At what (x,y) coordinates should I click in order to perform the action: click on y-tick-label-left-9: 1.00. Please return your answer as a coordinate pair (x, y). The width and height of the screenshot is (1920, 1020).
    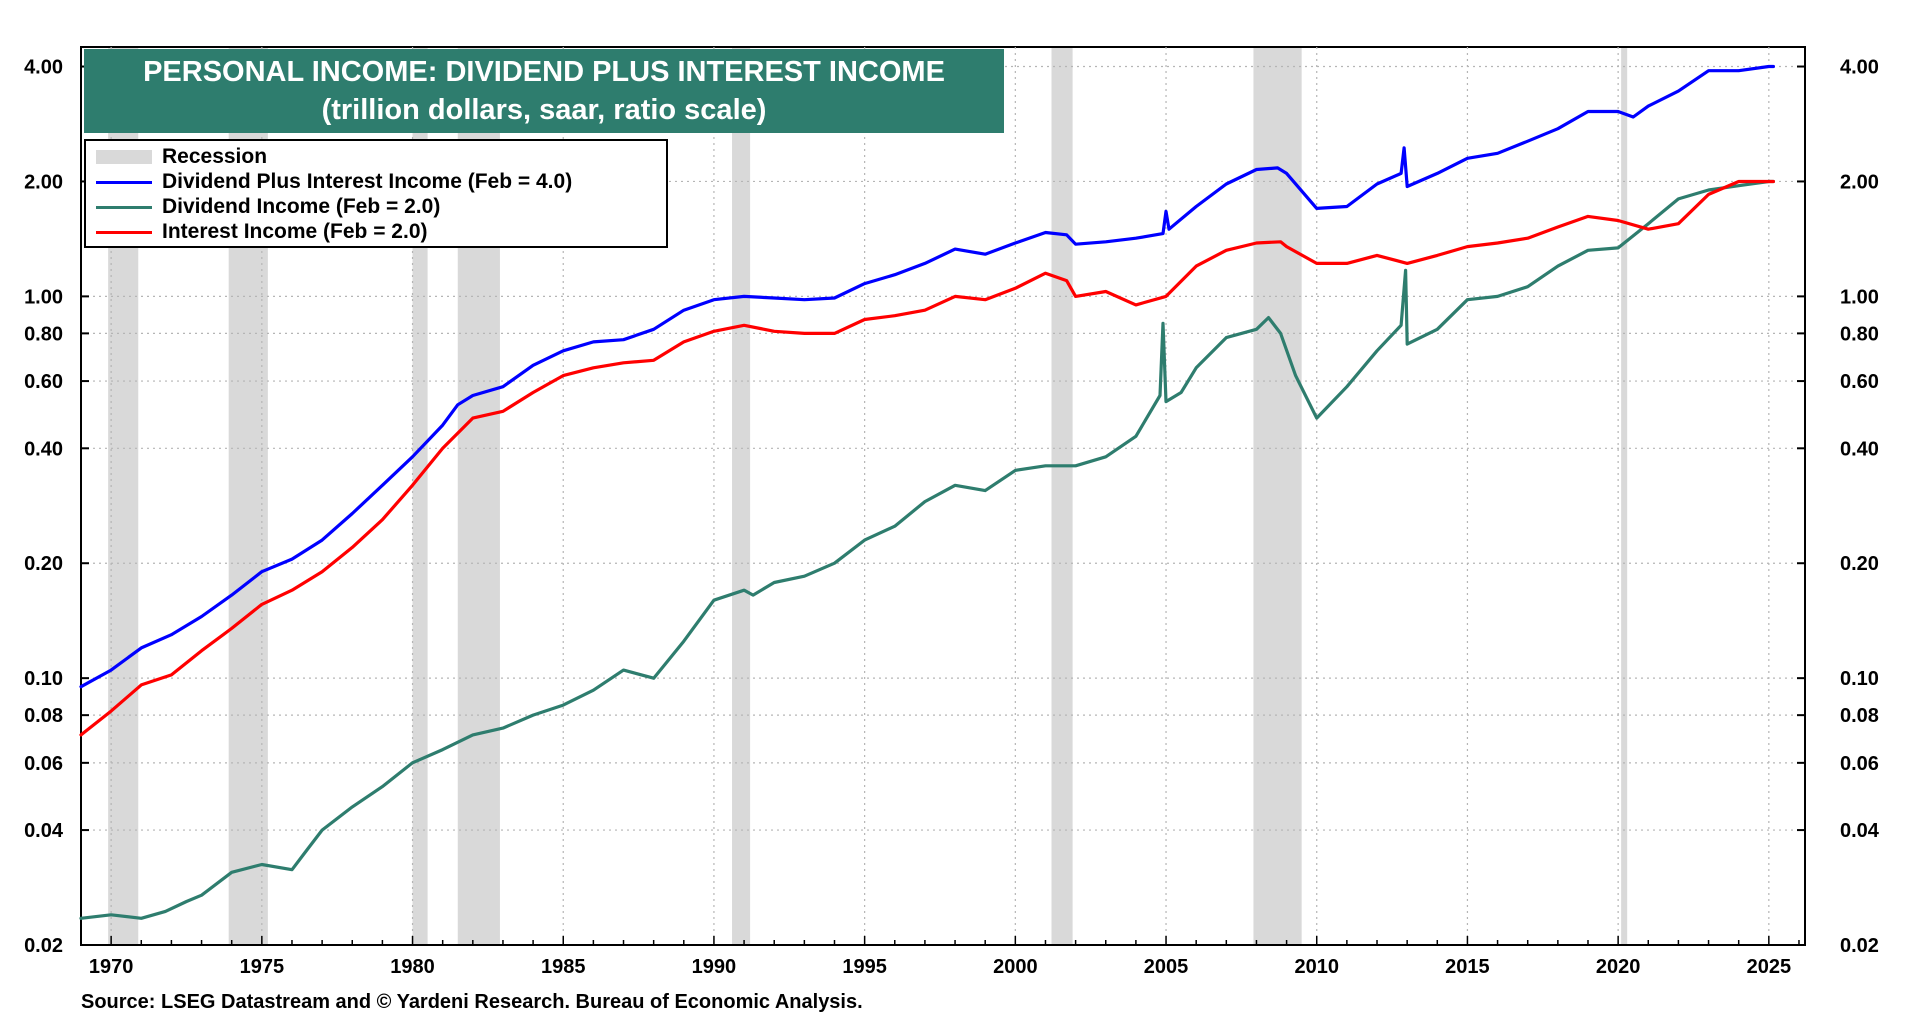
    Looking at the image, I should click on (43, 297).